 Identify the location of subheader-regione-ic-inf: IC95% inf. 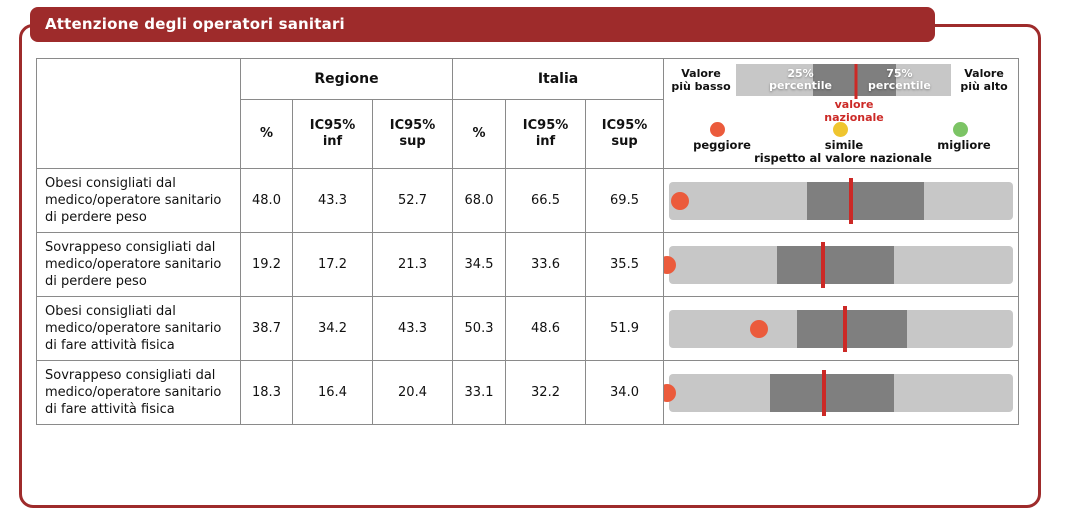
(332, 134).